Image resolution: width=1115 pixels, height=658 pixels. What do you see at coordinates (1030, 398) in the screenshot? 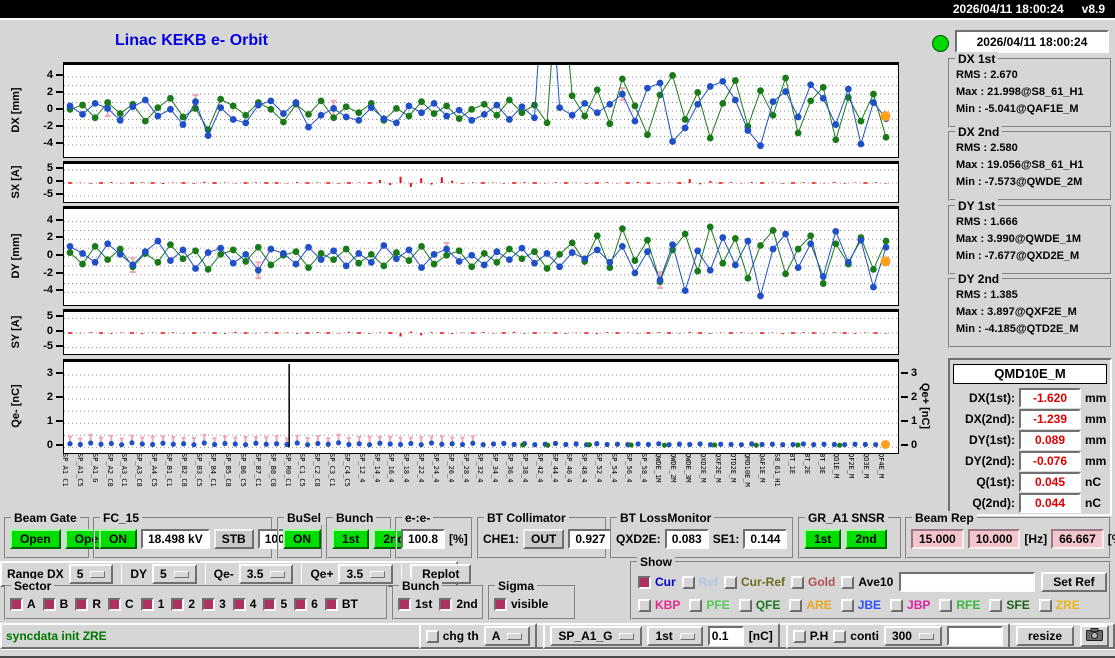
I see `monitor-row: DX(1st): -1.620 mm` at bounding box center [1030, 398].